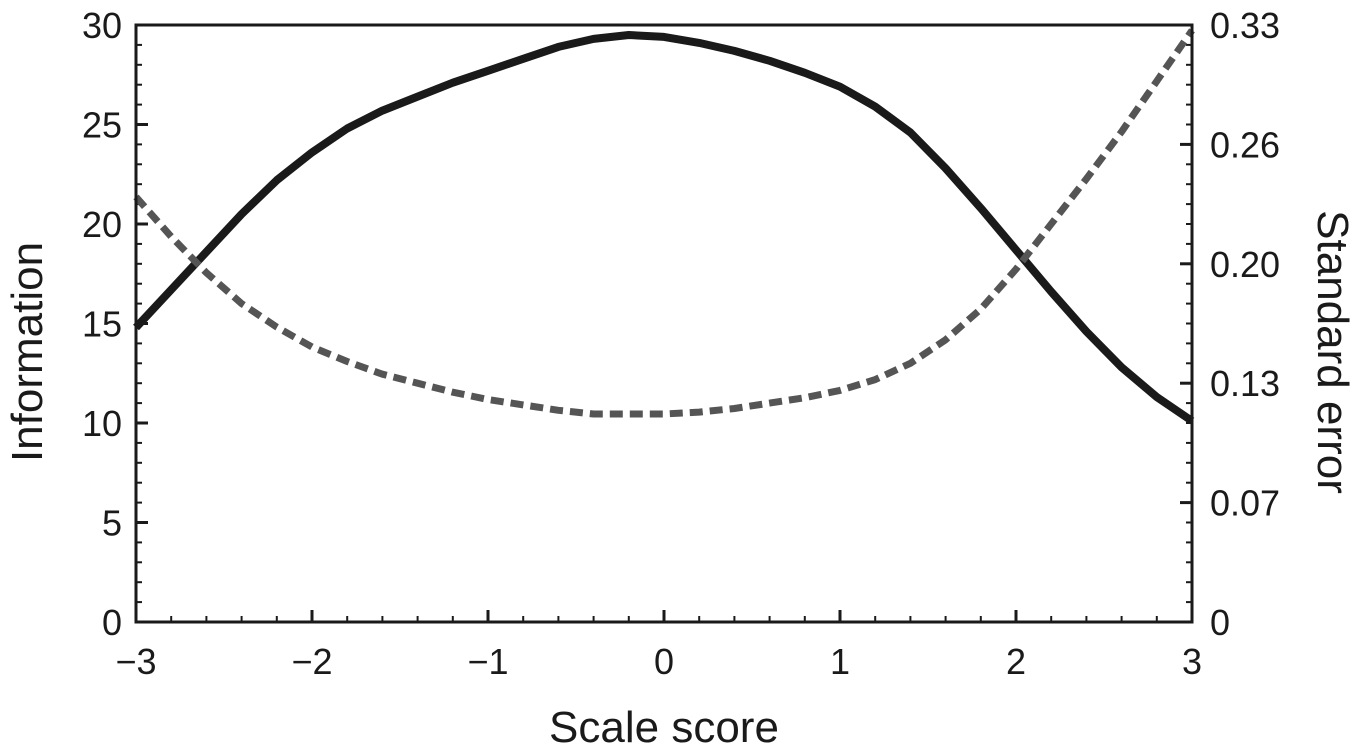  Describe the element at coordinates (664, 661) in the screenshot. I see `x-tick-label: 0` at that location.